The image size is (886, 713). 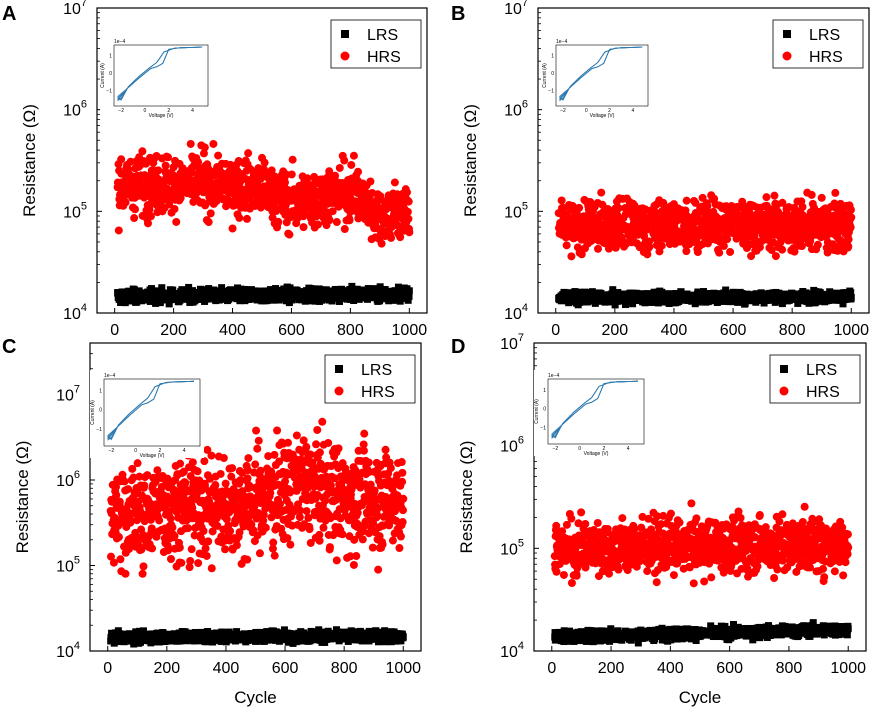 What do you see at coordinates (232, 330) in the screenshot?
I see `x-tick-label: 400` at bounding box center [232, 330].